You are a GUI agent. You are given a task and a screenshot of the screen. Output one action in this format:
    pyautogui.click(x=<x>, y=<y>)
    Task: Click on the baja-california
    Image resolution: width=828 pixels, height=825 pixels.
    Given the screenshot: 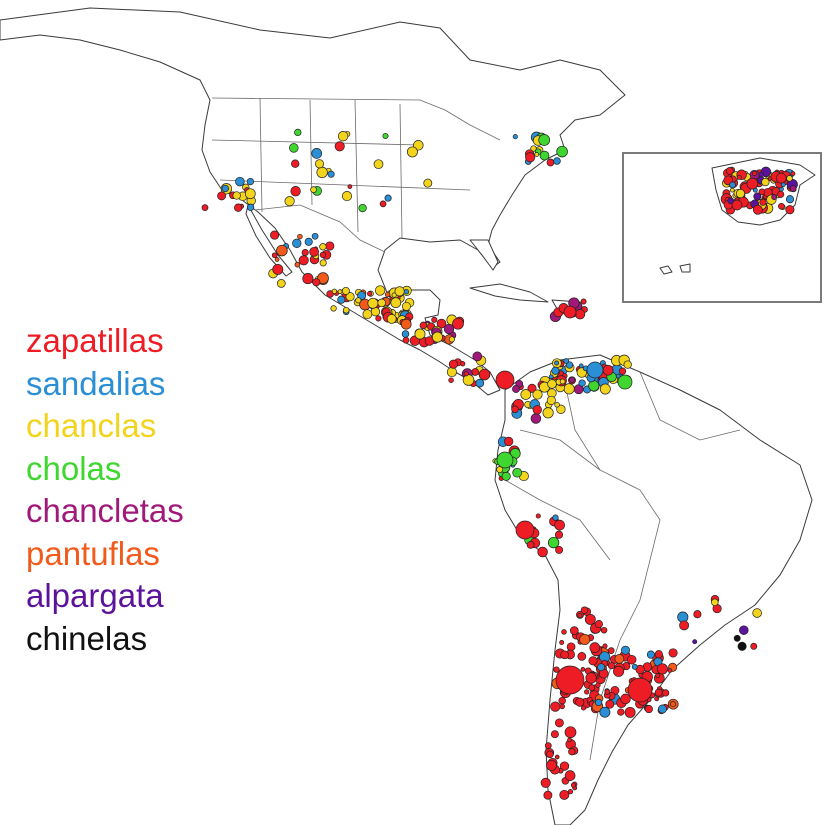 What is the action you would take?
    pyautogui.click(x=269, y=240)
    